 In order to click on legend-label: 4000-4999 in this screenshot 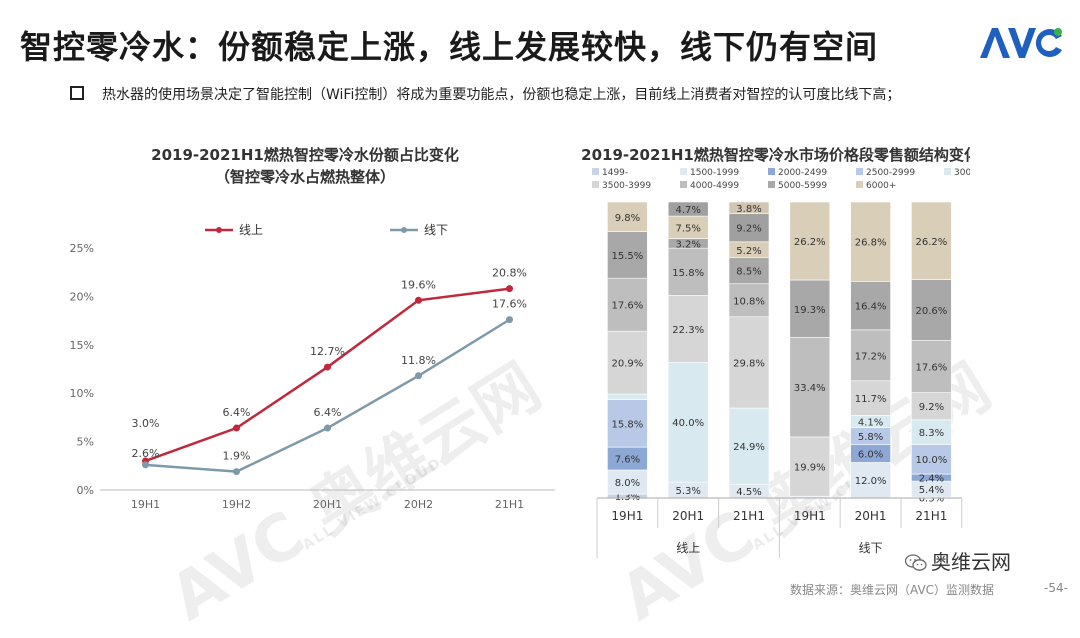, I will do `click(714, 186)`.